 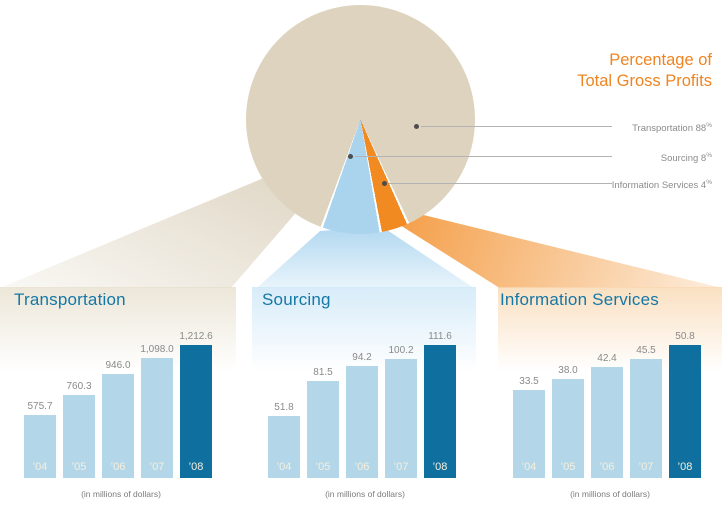 I want to click on legend-value: 88, so click(x=701, y=129).